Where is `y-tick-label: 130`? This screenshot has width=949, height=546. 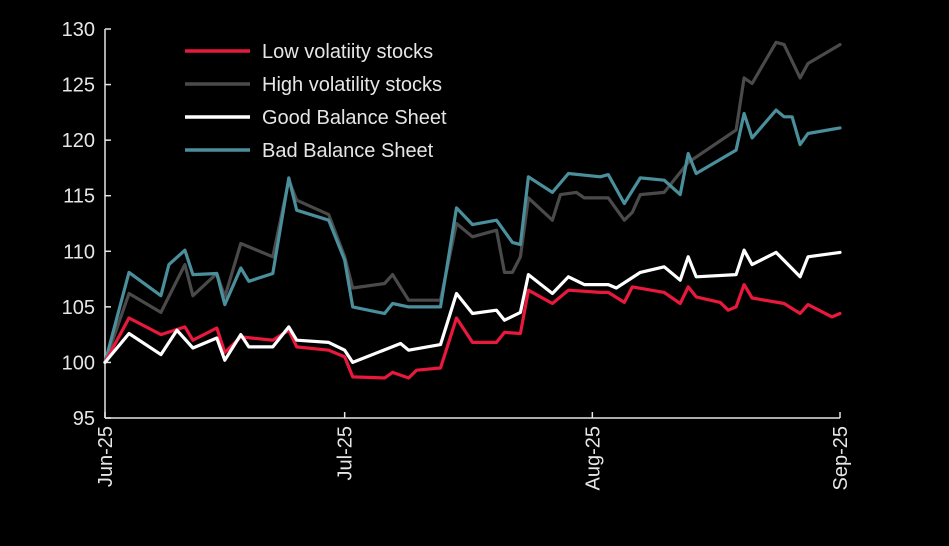 y-tick-label: 130 is located at coordinates (78, 30).